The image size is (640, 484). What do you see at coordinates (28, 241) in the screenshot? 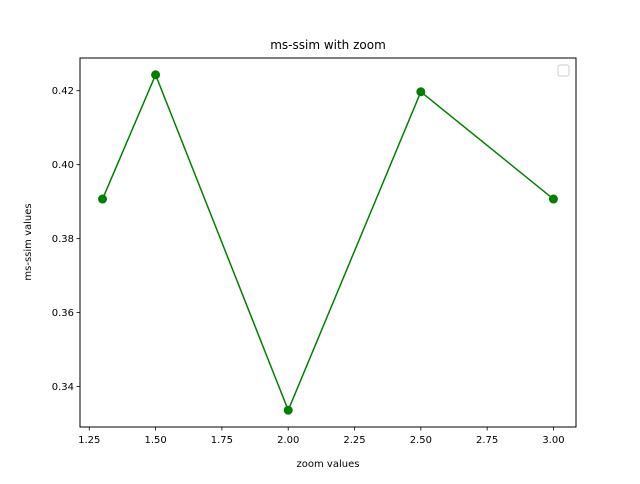
I see `y-axis-label: ms-ssim values` at bounding box center [28, 241].